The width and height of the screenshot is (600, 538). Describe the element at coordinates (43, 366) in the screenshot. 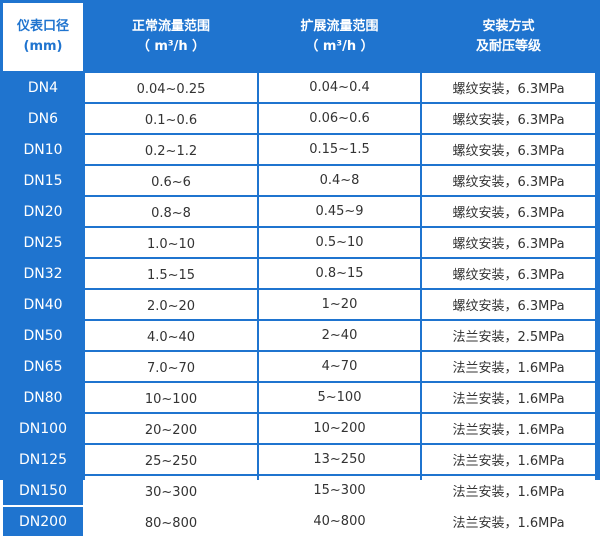

I see `cell-diameter: DN65` at that location.